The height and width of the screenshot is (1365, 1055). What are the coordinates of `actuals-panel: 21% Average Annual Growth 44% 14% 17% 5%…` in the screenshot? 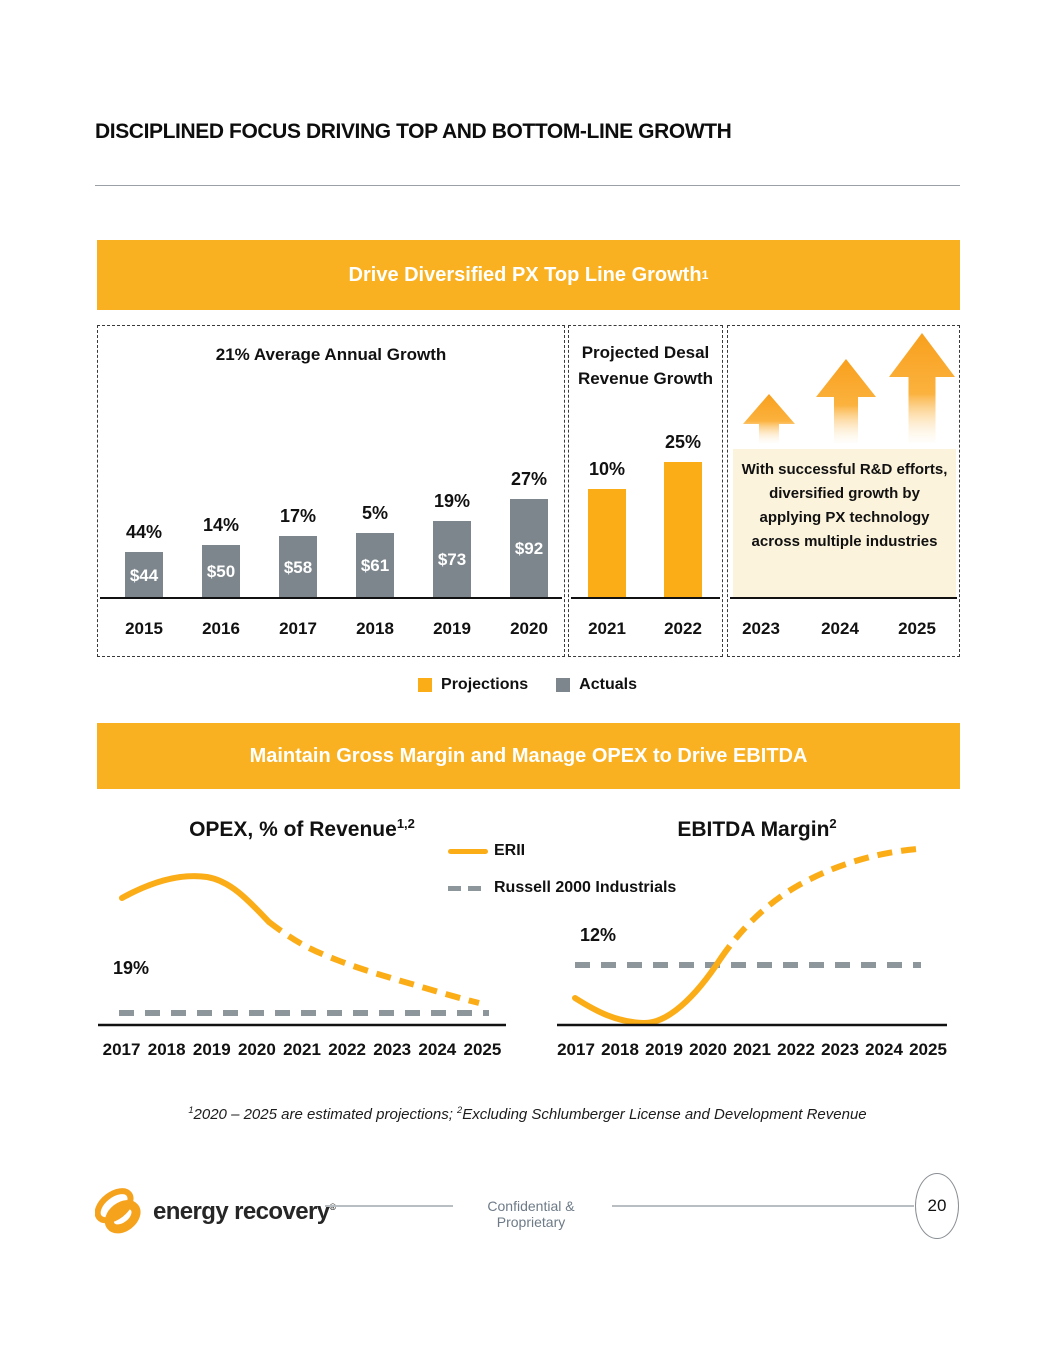 It's located at (331, 491).